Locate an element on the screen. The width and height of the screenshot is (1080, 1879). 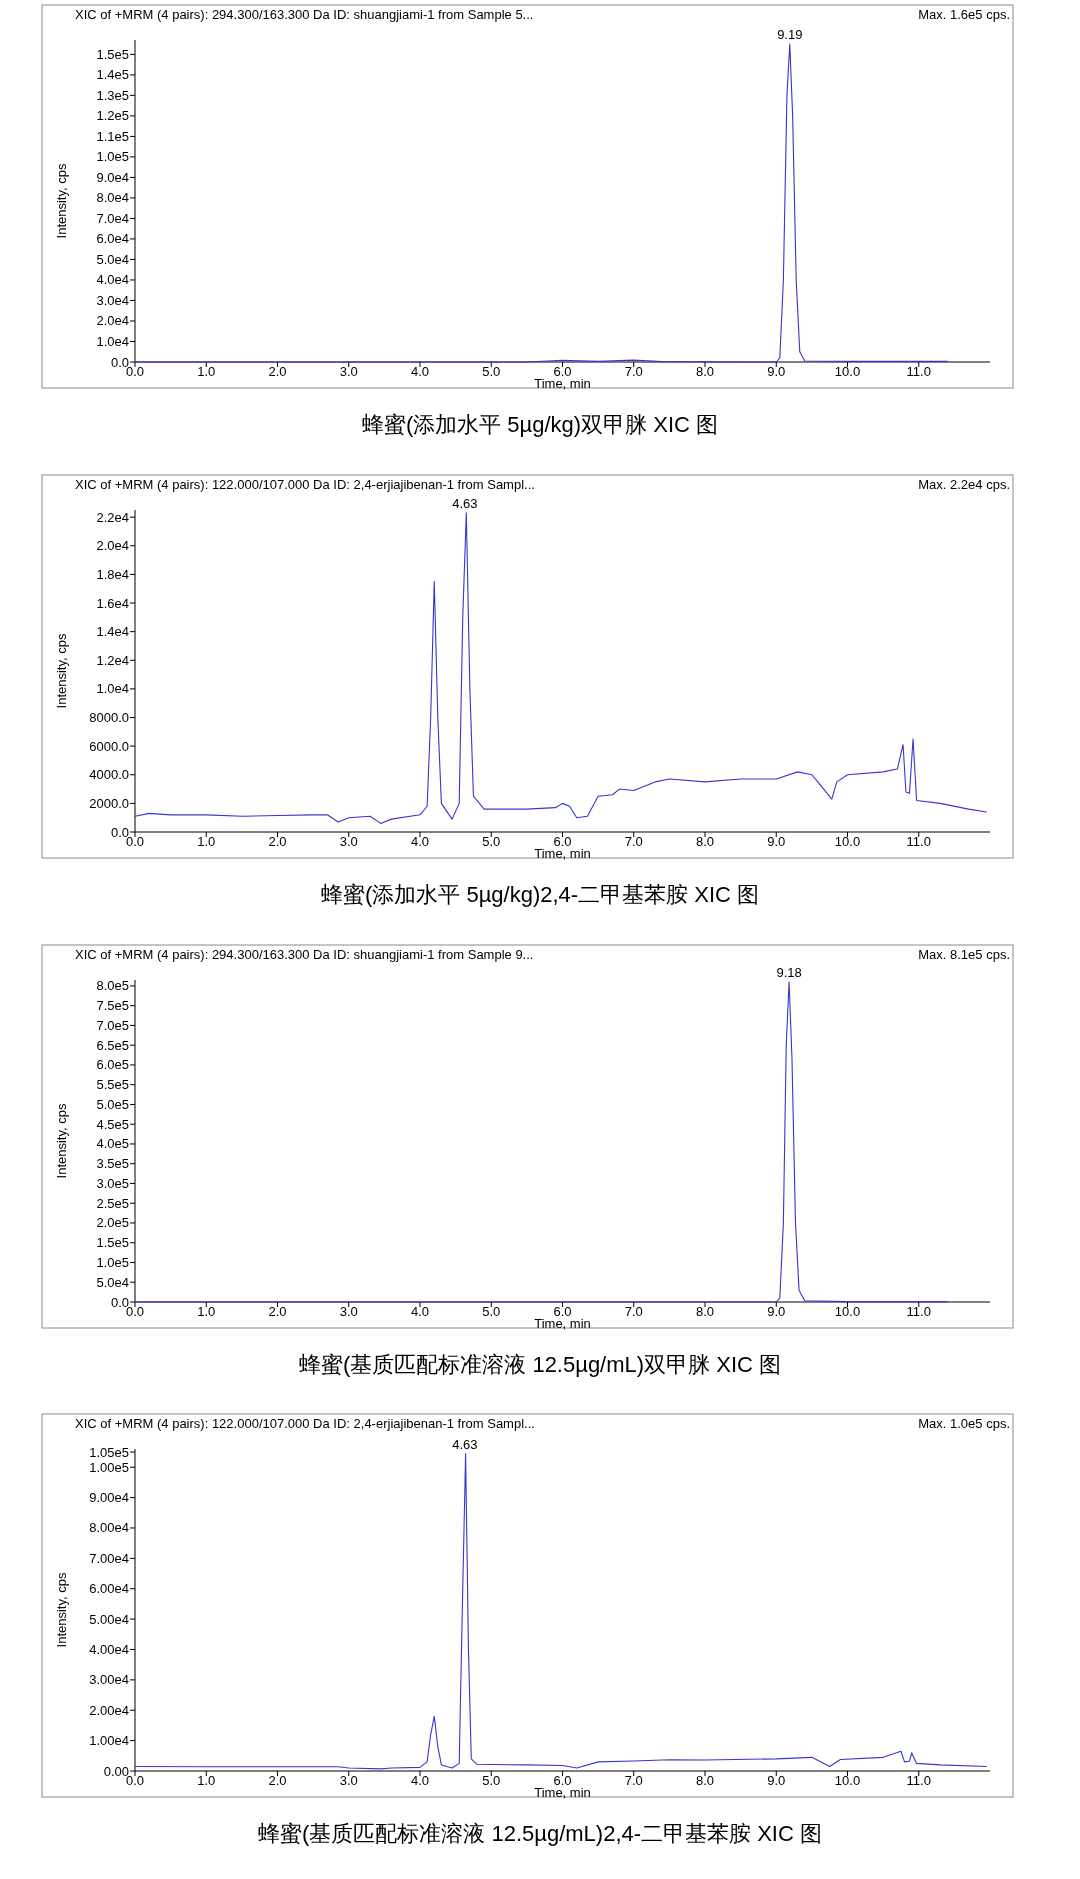
y-tick-label: 5.5e5 is located at coordinates (112, 1085).